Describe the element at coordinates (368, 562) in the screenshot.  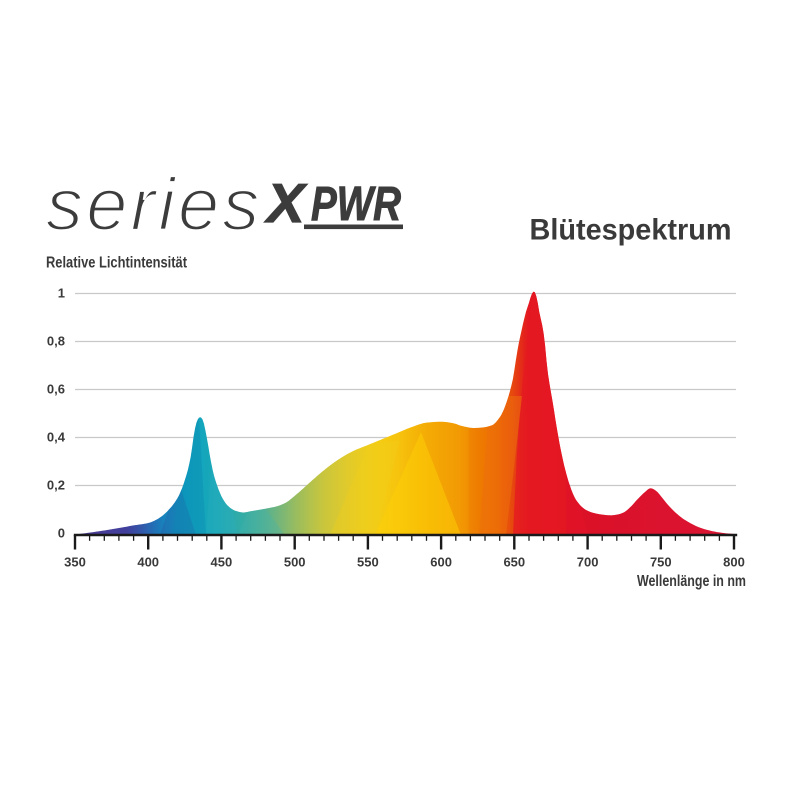
I see `svg-text: 550` at that location.